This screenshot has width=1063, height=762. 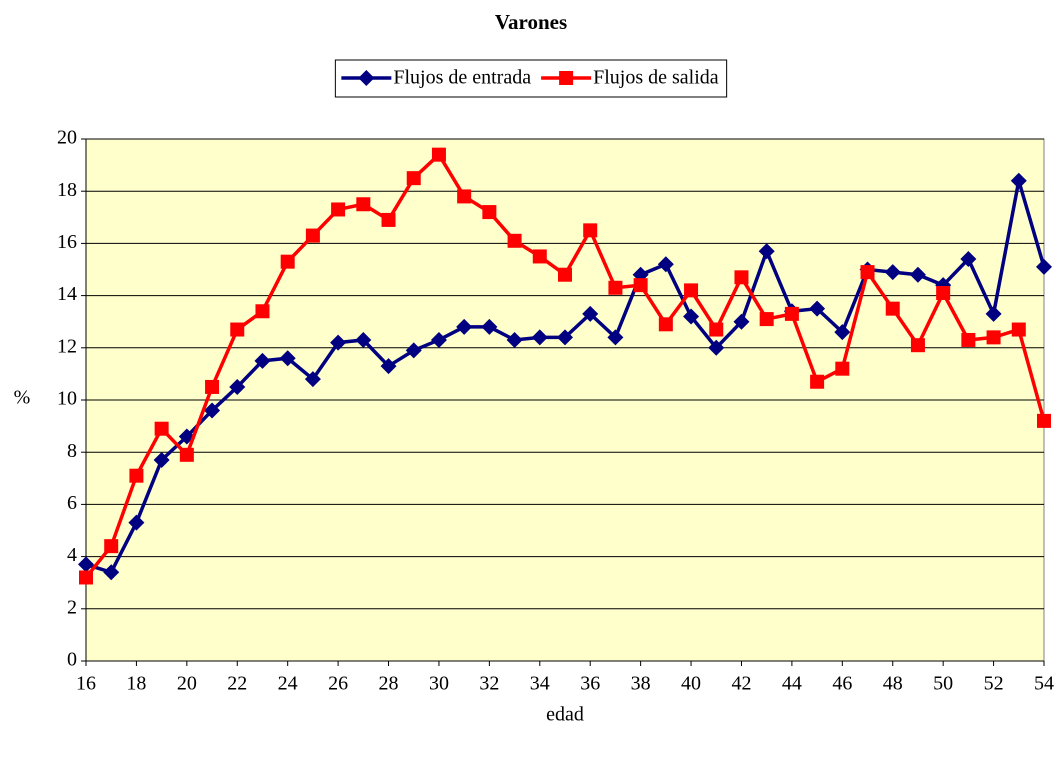 I want to click on chart-title: Varones, so click(x=531, y=22).